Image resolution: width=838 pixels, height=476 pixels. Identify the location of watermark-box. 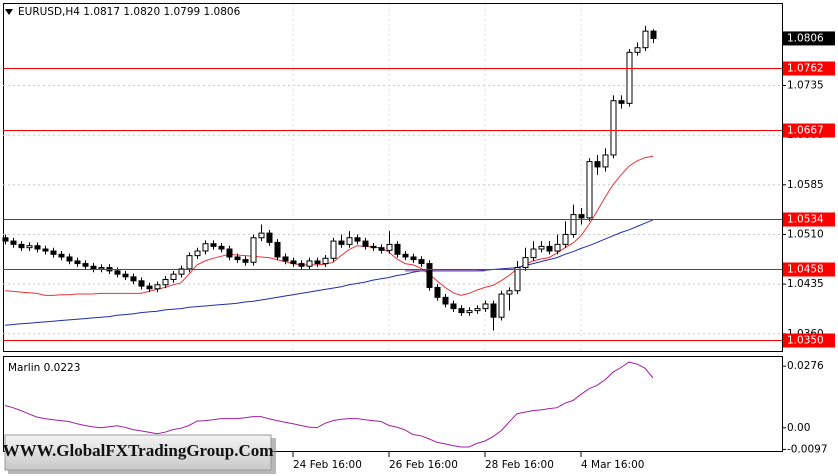
(138, 452).